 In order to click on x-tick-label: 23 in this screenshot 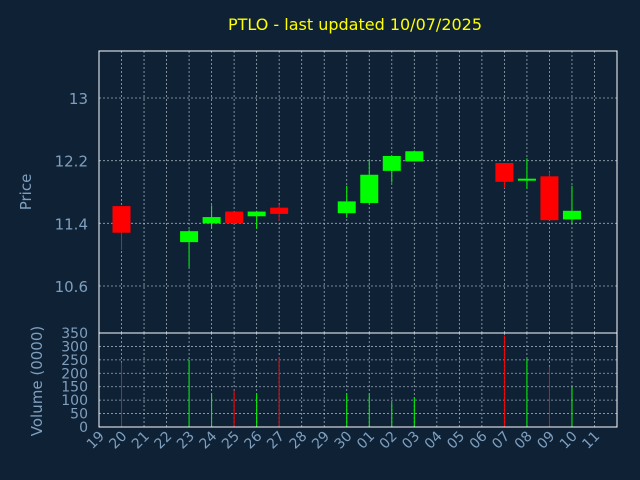, I will do `click(186, 441)`.